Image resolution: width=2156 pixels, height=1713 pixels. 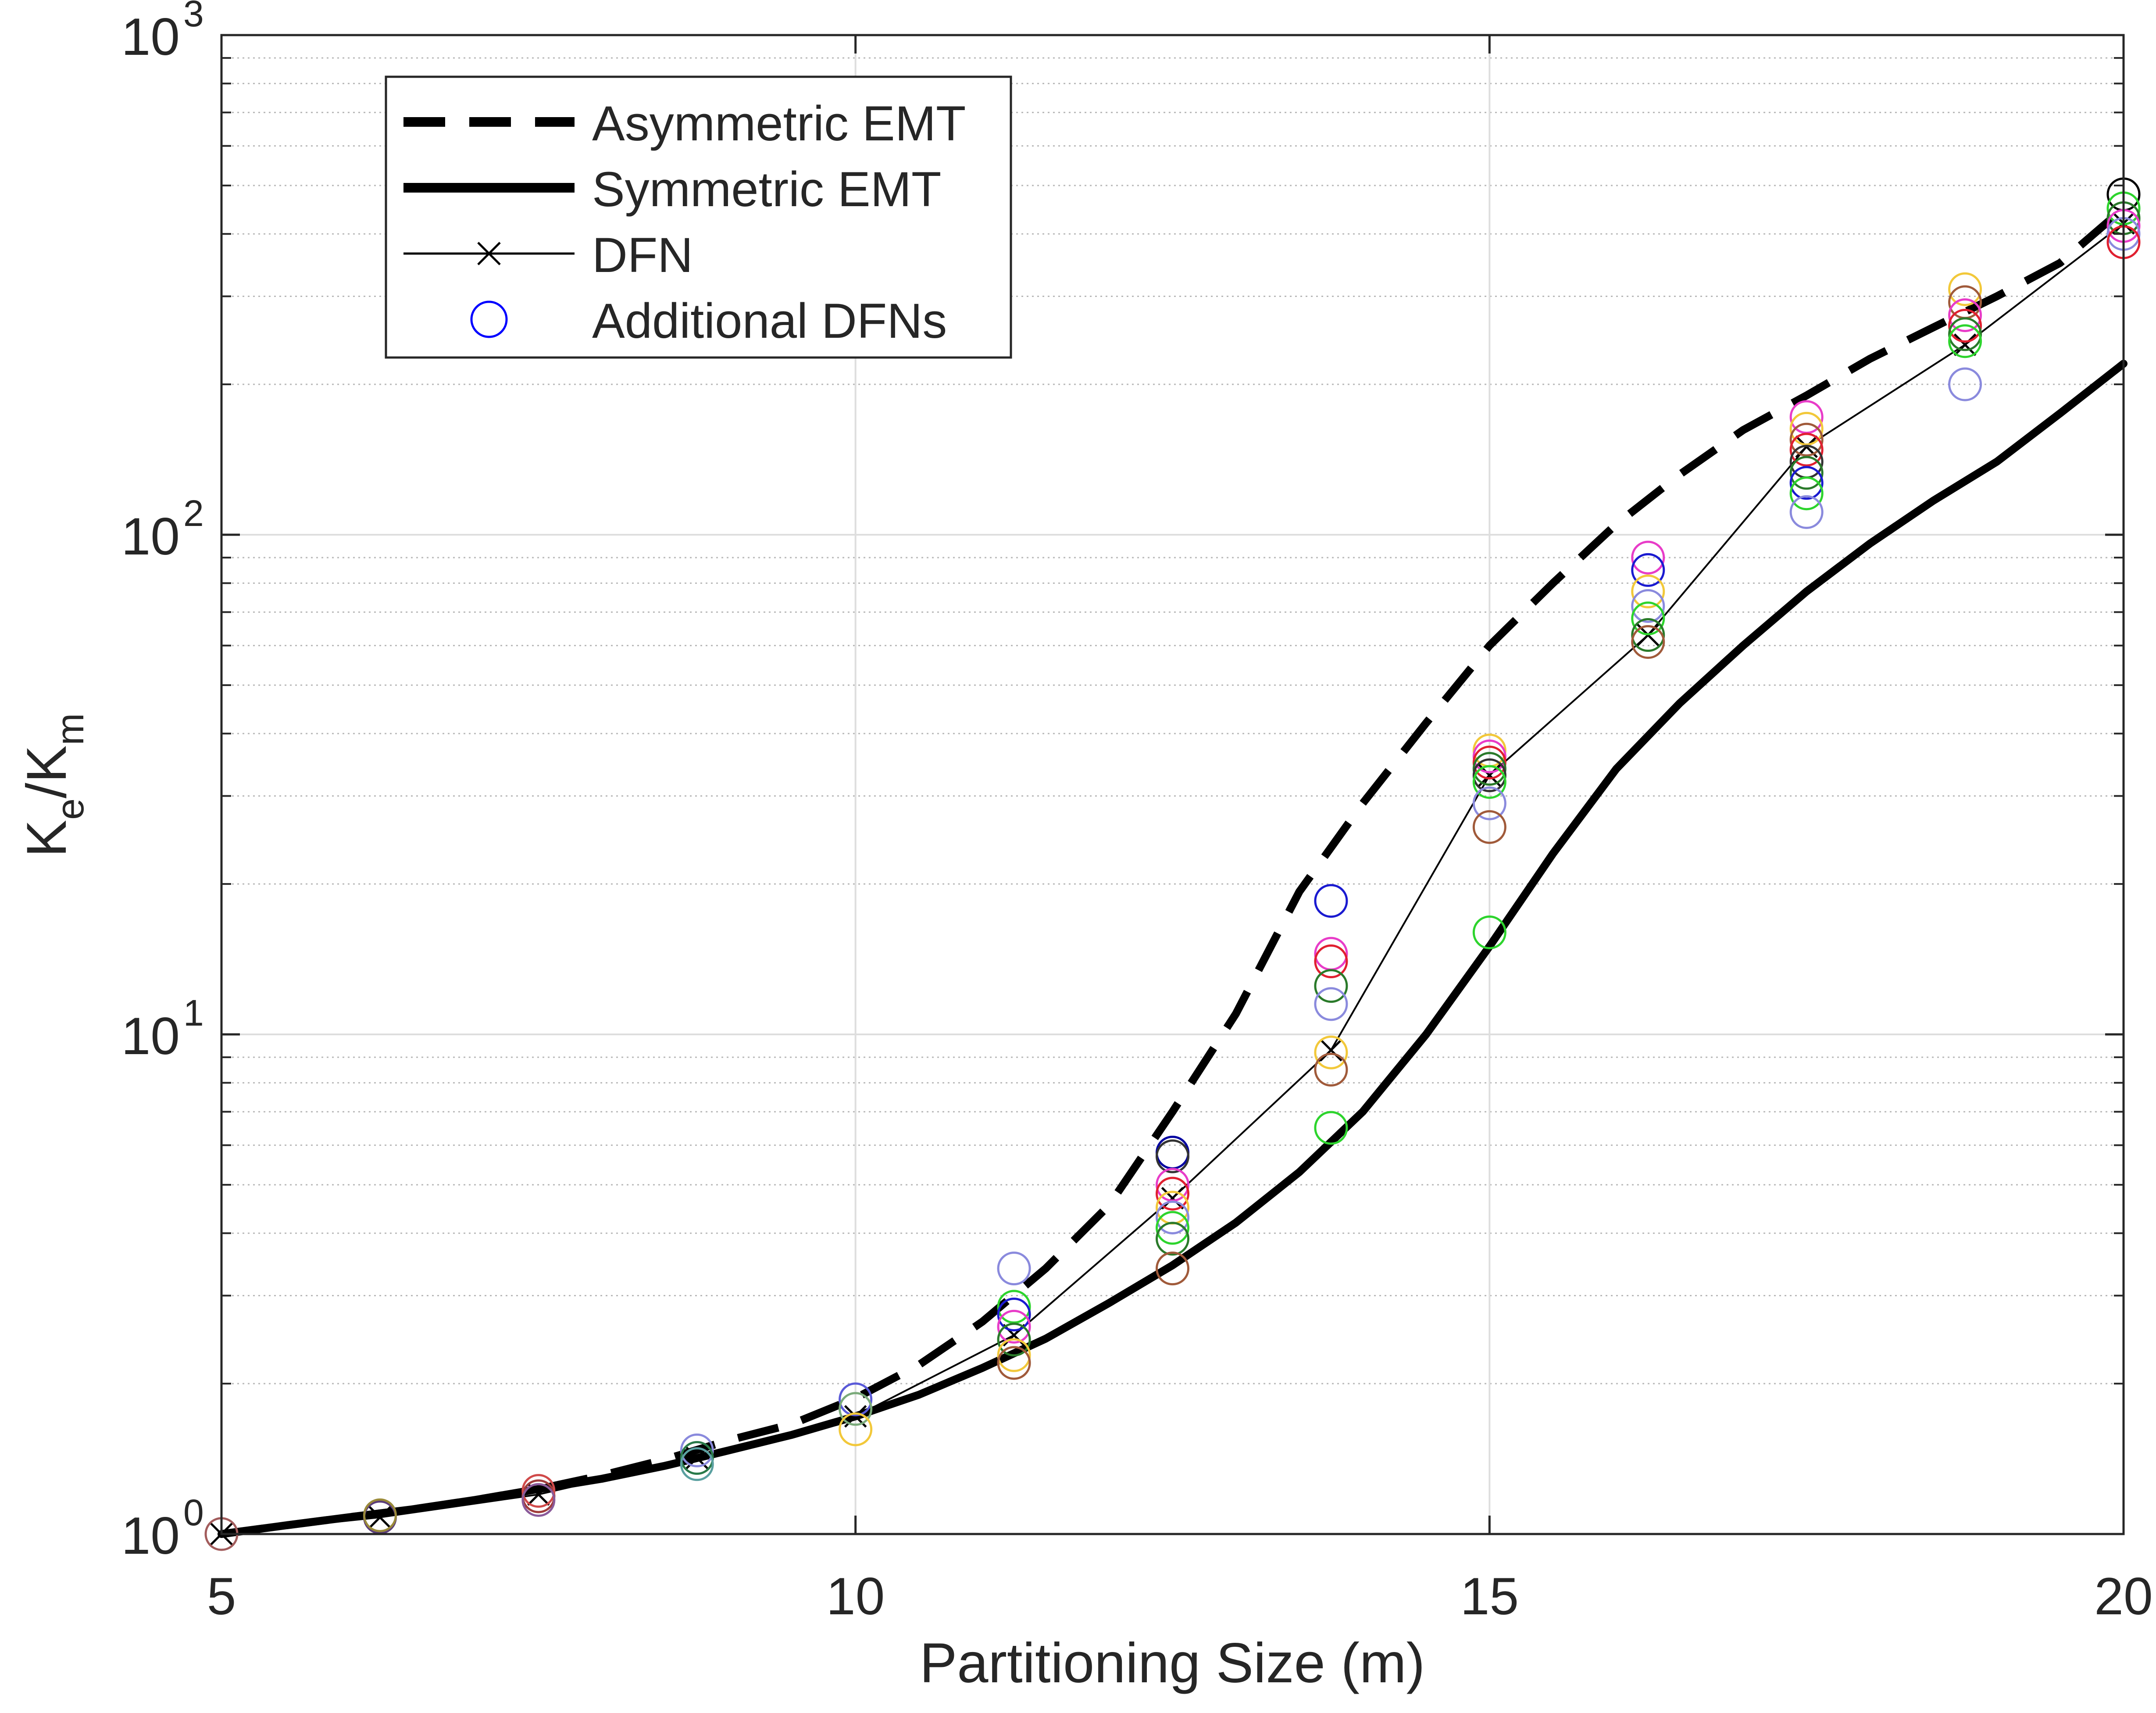 What do you see at coordinates (221, 1596) in the screenshot?
I see `x-tick-label: 5` at bounding box center [221, 1596].